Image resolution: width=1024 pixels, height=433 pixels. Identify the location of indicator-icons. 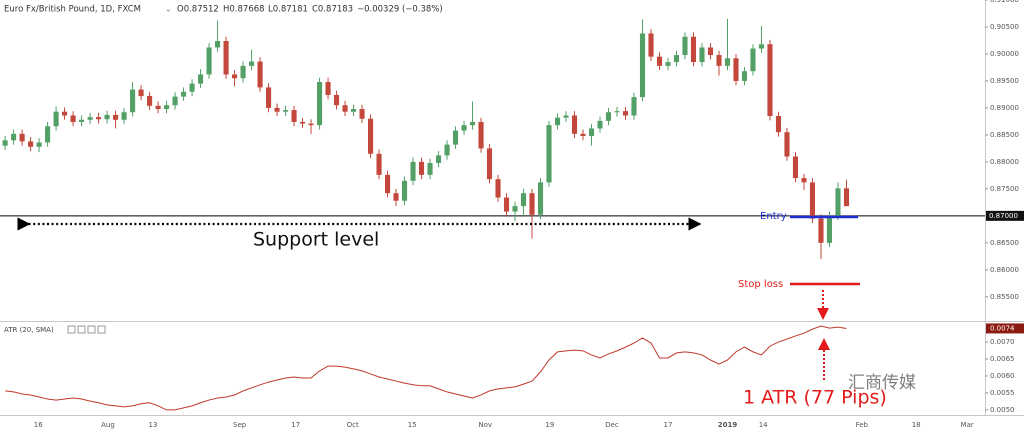
(86, 329).